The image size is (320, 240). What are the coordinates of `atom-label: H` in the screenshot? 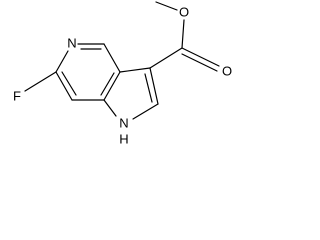 It's located at (123, 139).